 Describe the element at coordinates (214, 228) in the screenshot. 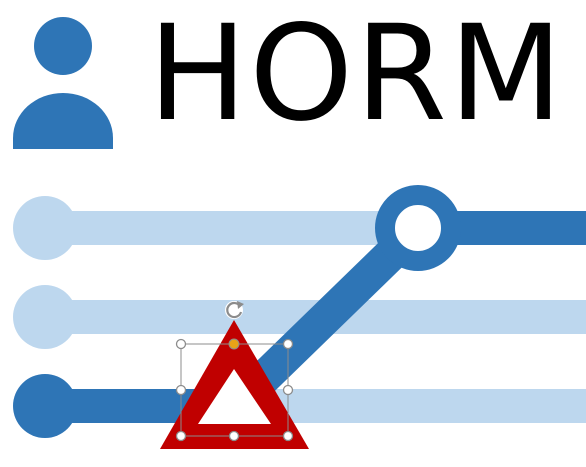

I see `track-line-top` at that location.